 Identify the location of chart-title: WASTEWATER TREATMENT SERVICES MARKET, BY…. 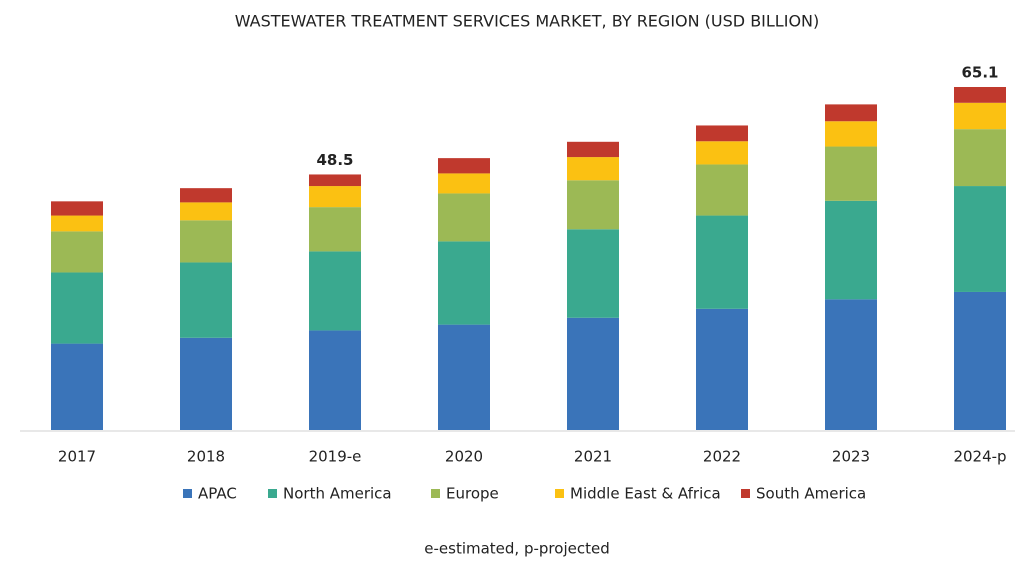
(527, 21).